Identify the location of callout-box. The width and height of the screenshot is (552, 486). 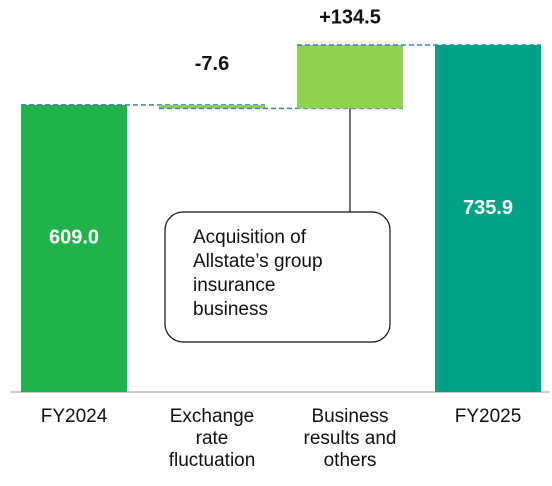
(277, 277).